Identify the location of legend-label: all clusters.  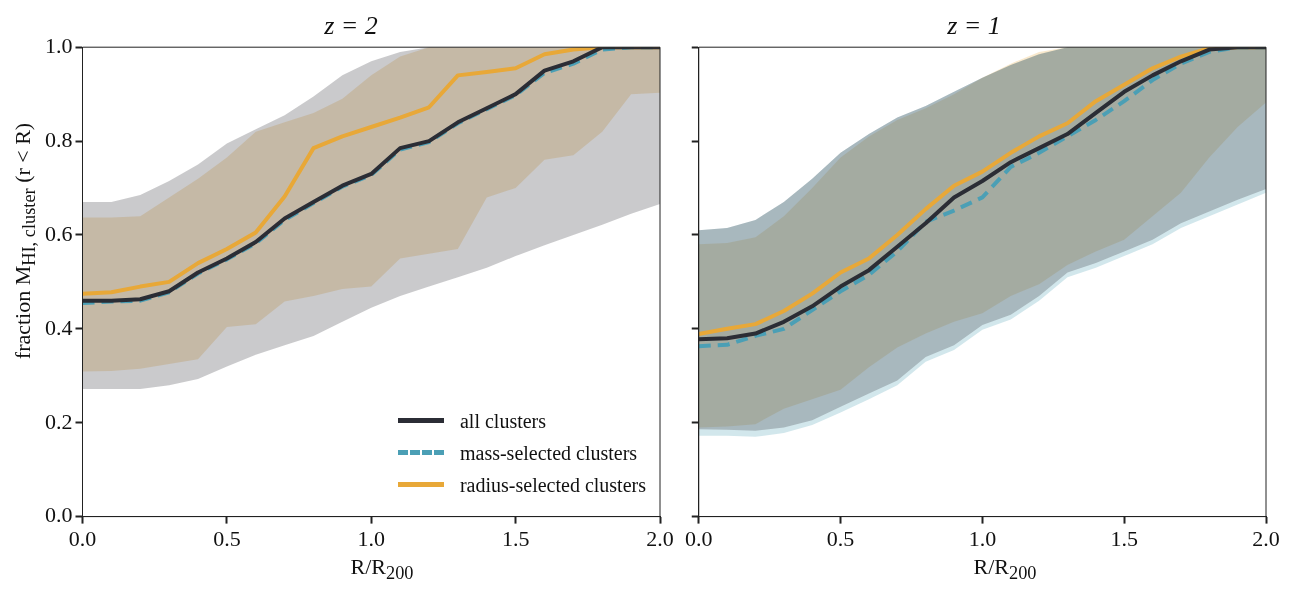
(503, 421).